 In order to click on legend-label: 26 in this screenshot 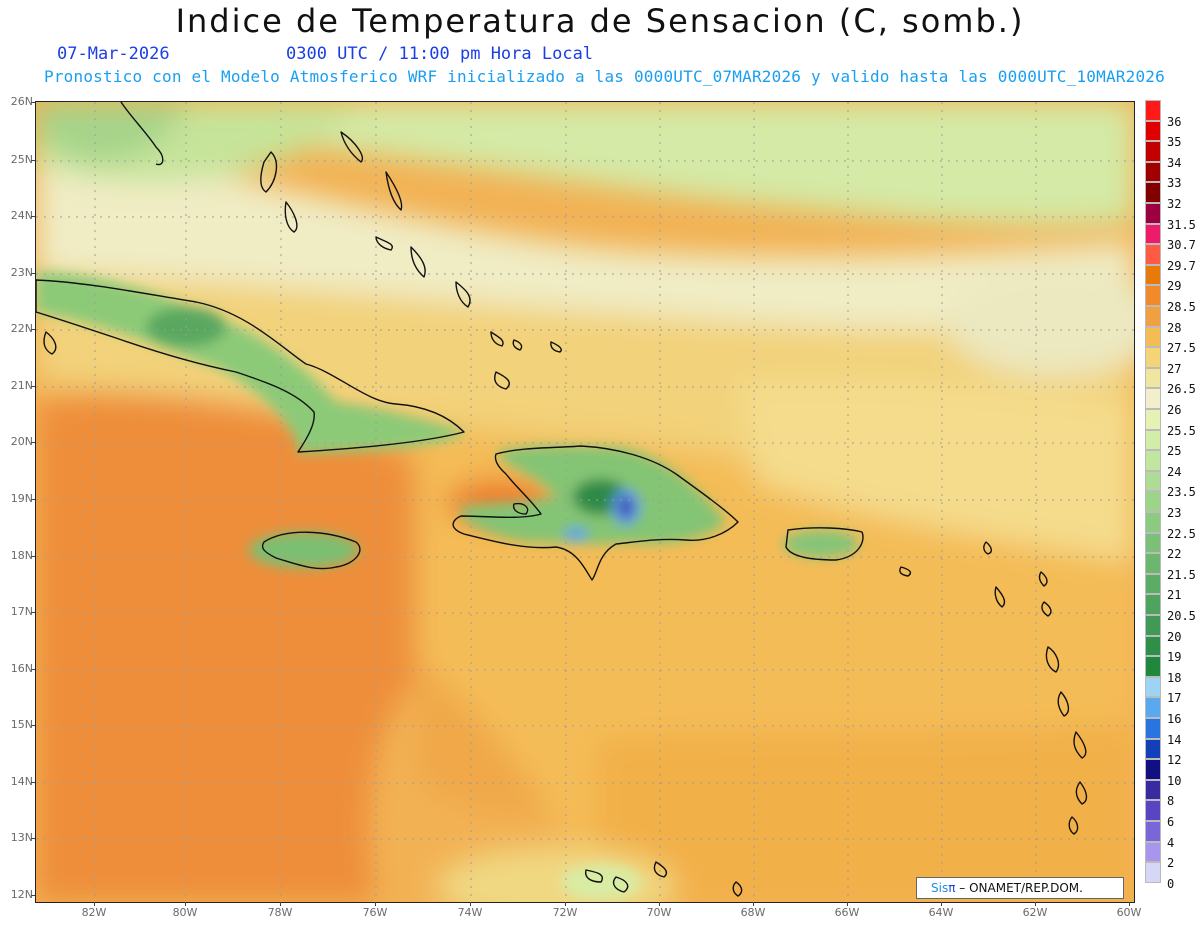, I will do `click(1174, 410)`.